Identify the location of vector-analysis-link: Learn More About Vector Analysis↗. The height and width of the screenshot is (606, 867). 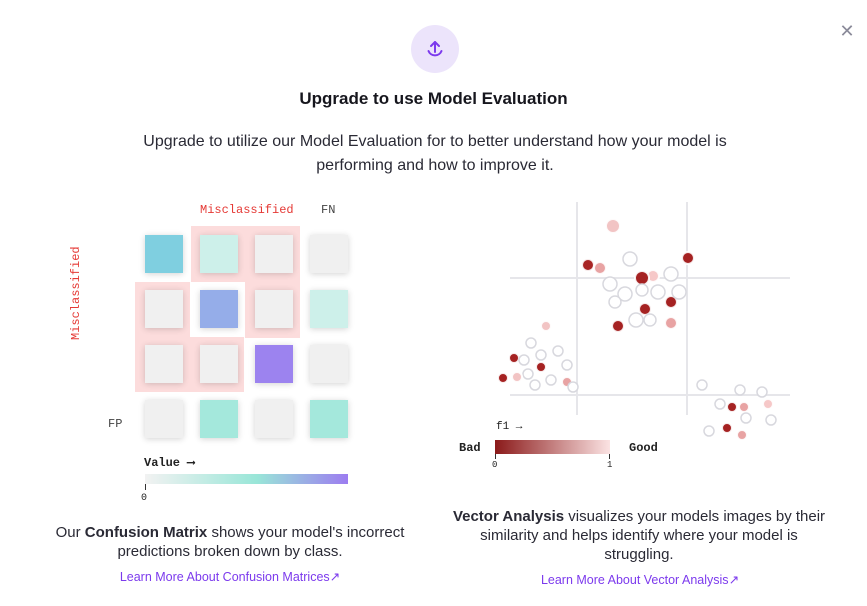
(640, 579).